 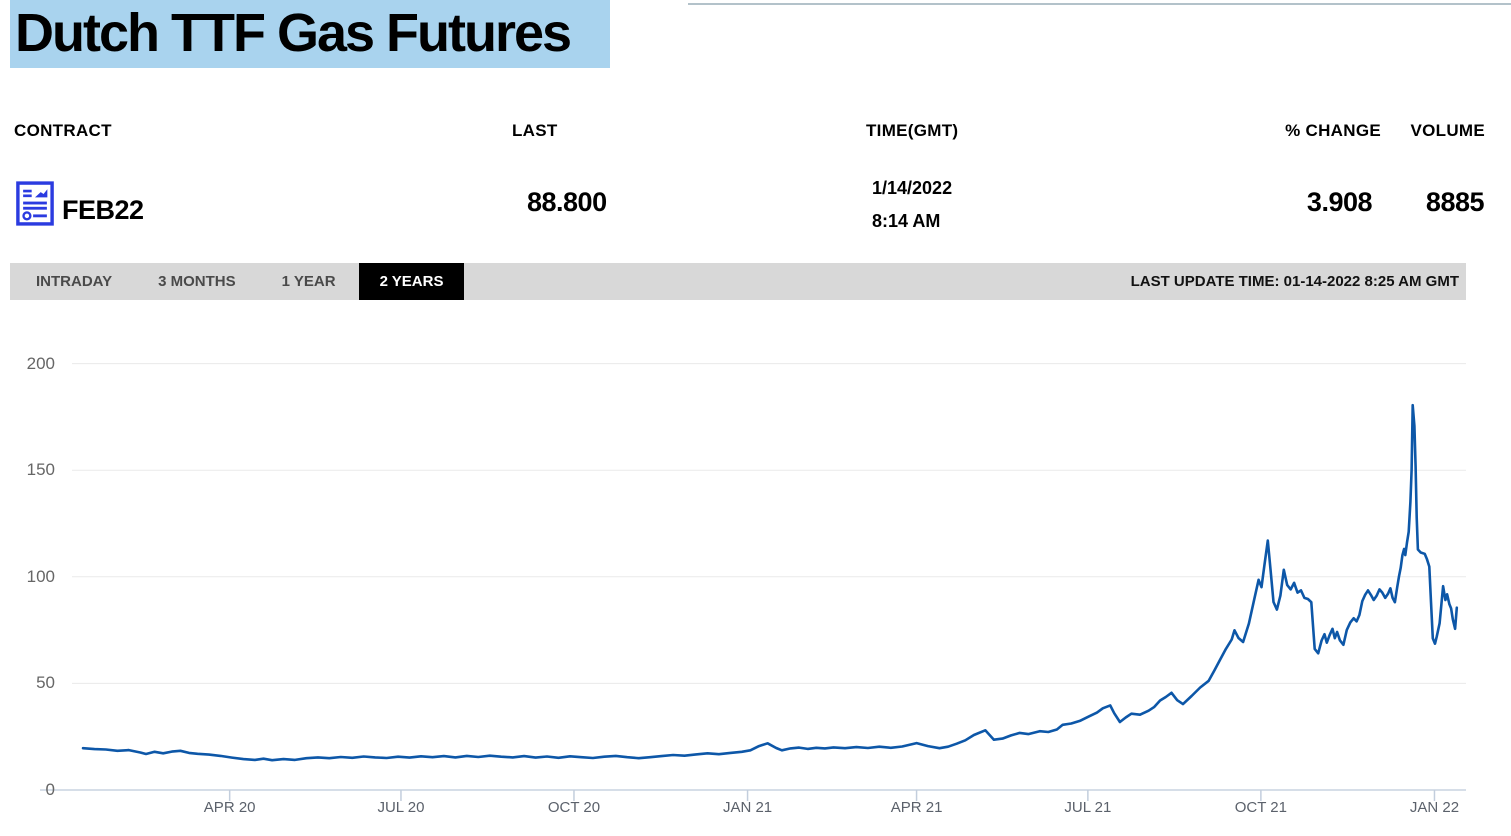 I want to click on column-header-contract: CONTRACT, so click(x=63, y=130).